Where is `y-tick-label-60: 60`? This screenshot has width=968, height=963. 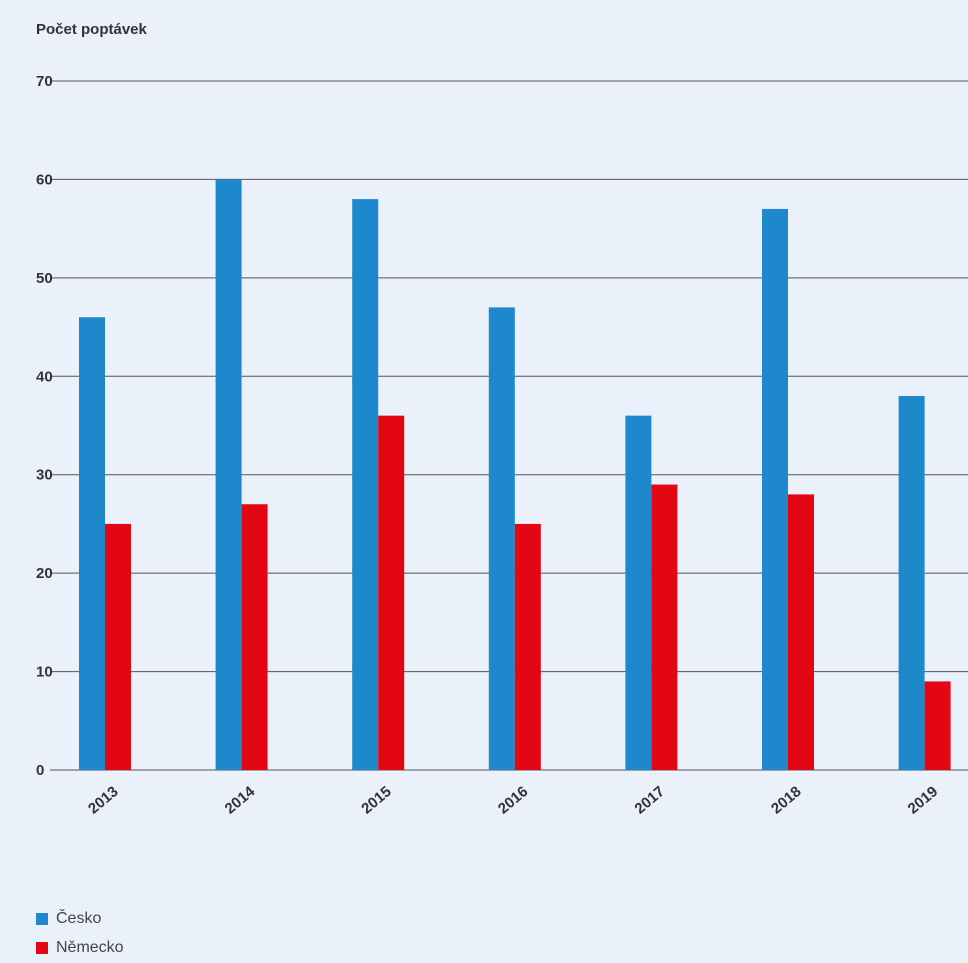
y-tick-label-60: 60 is located at coordinates (44, 179).